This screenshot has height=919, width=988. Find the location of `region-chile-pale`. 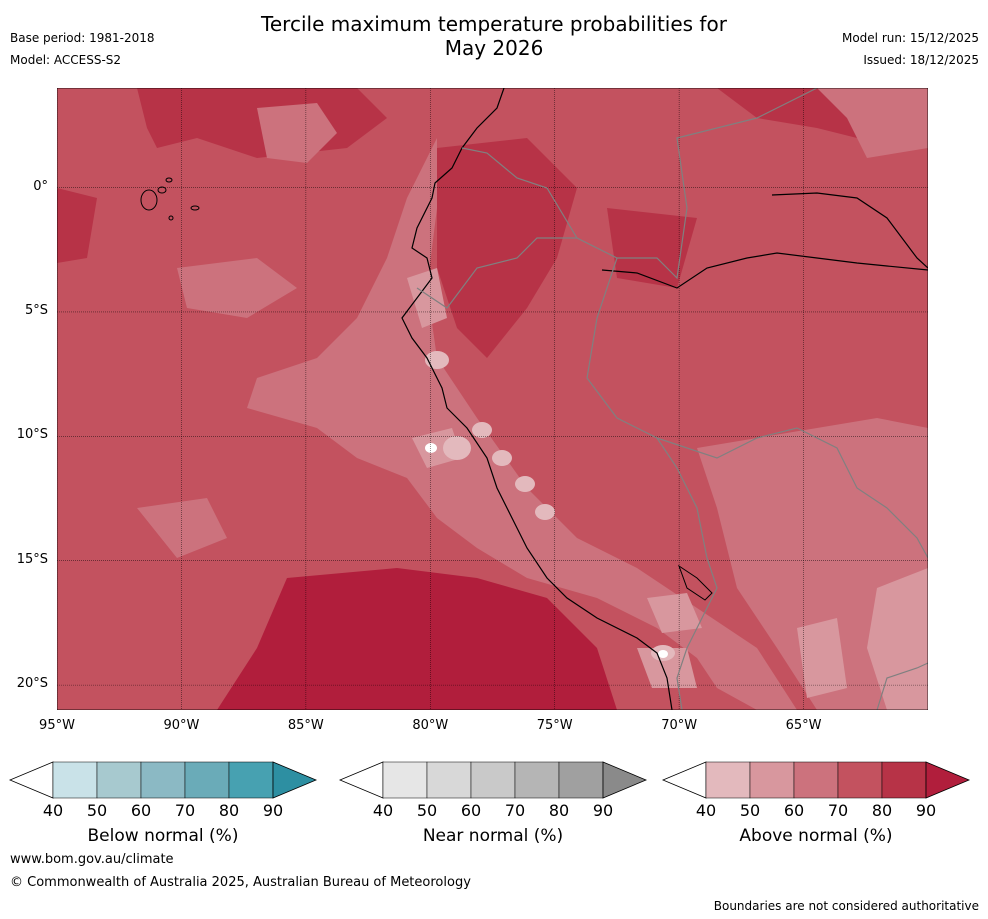

region-chile-pale is located at coordinates (667, 668).